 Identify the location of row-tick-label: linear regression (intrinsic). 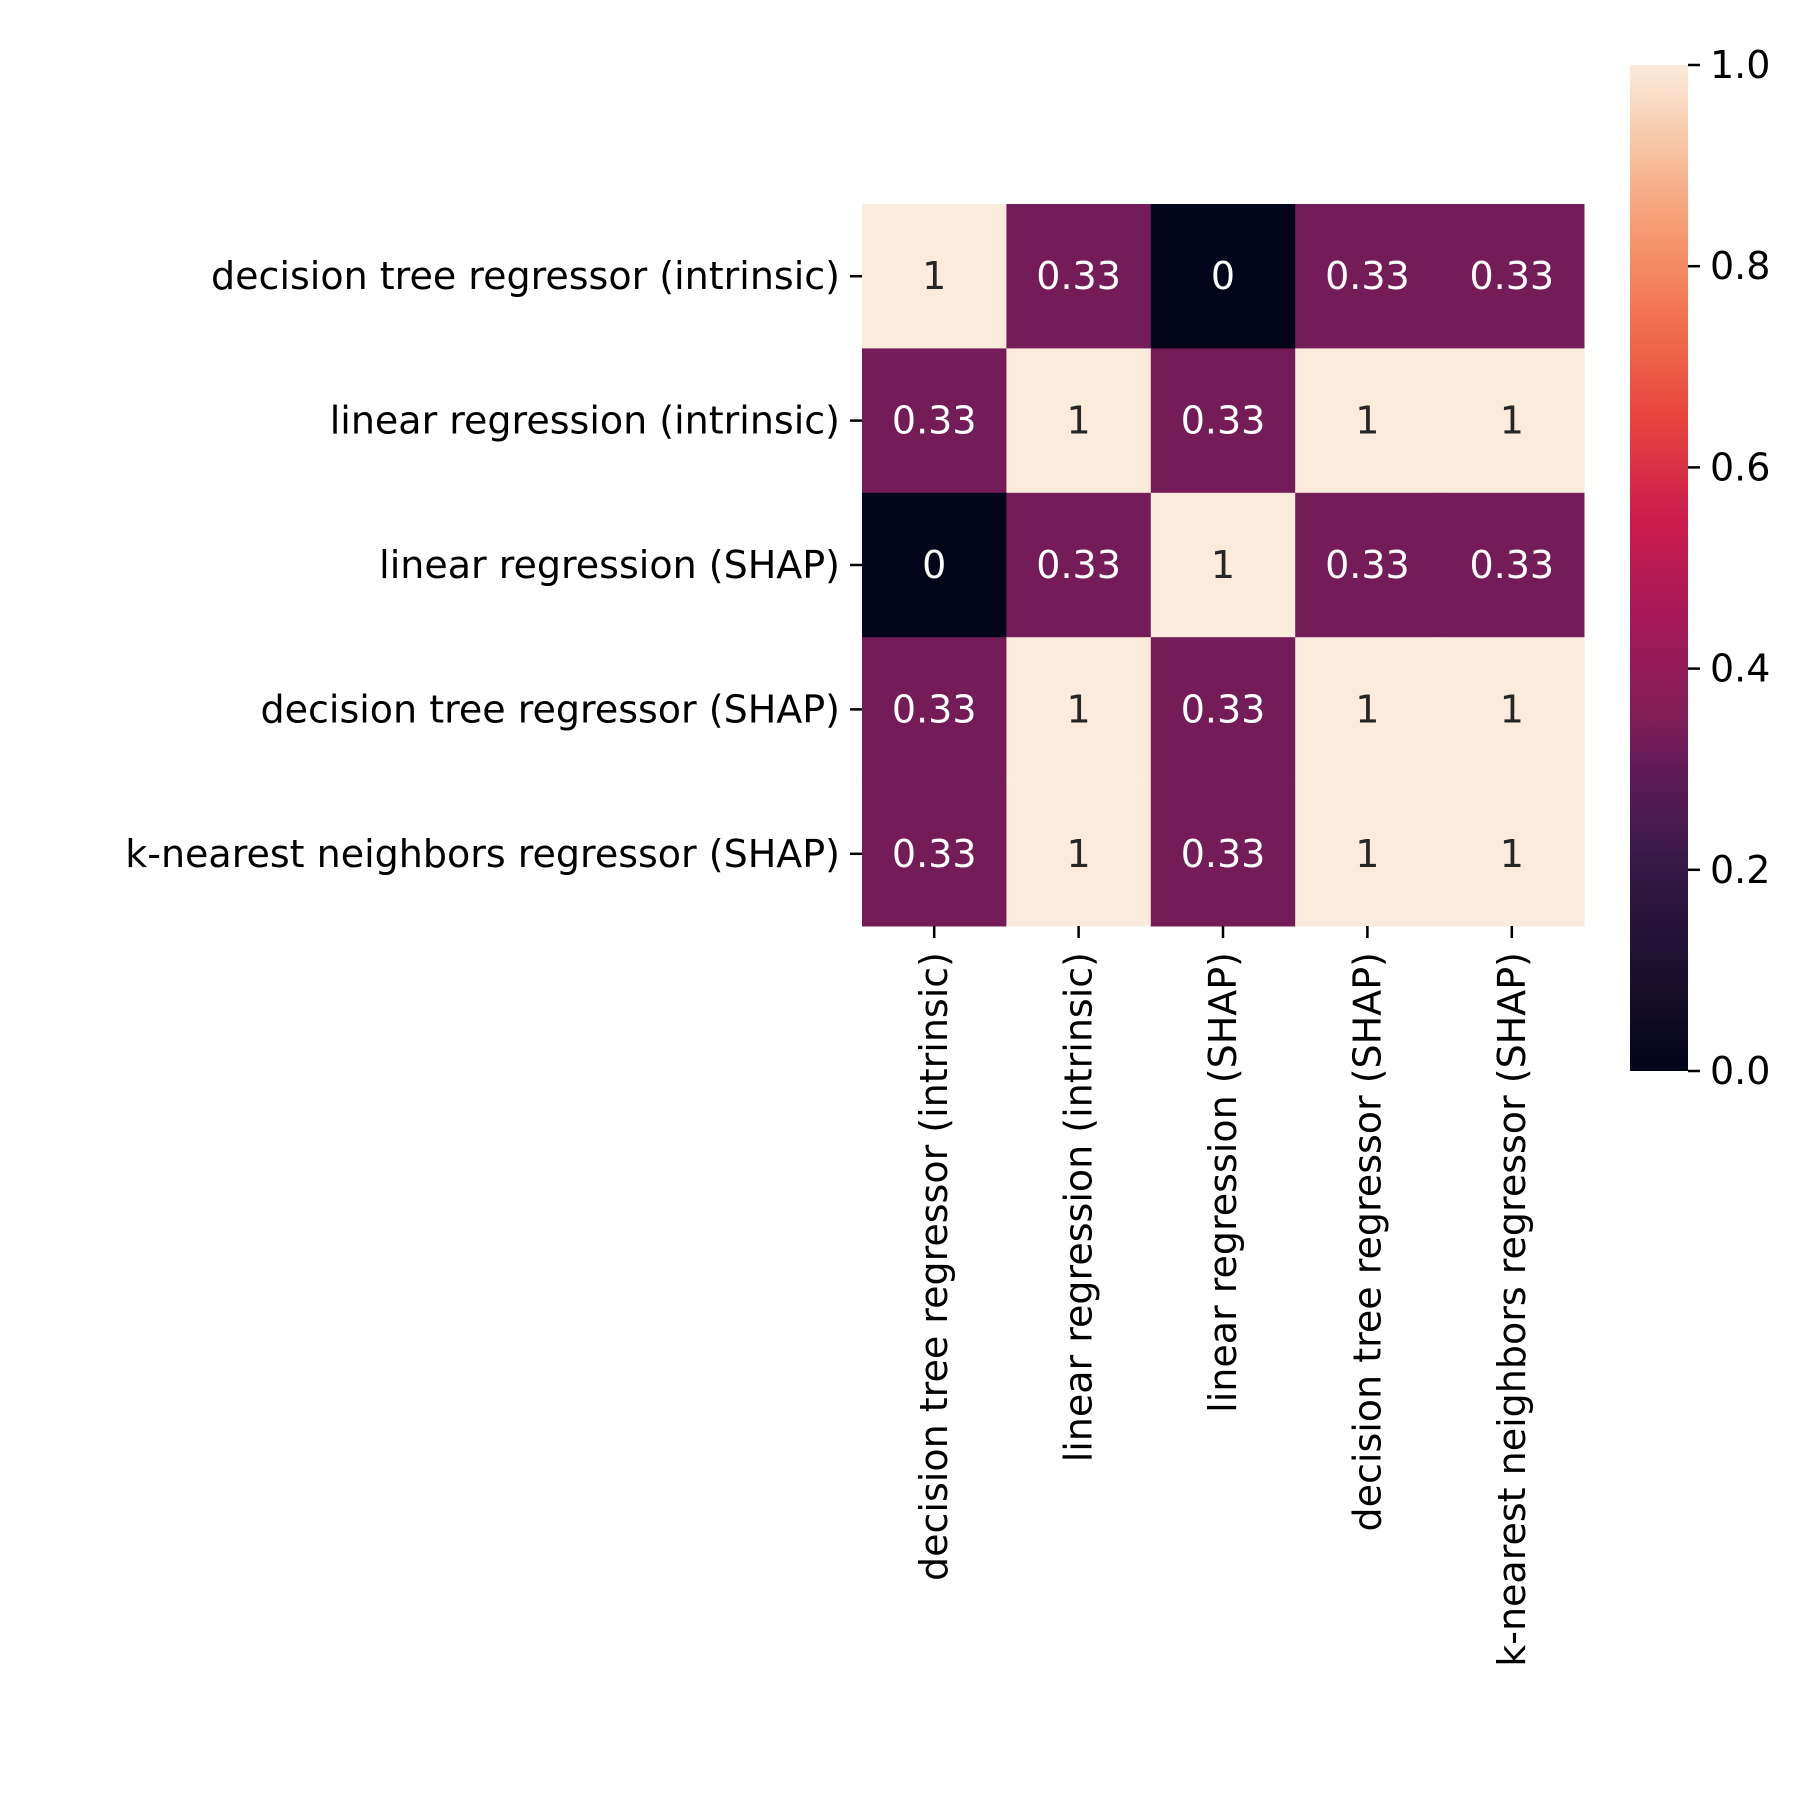
(585, 421).